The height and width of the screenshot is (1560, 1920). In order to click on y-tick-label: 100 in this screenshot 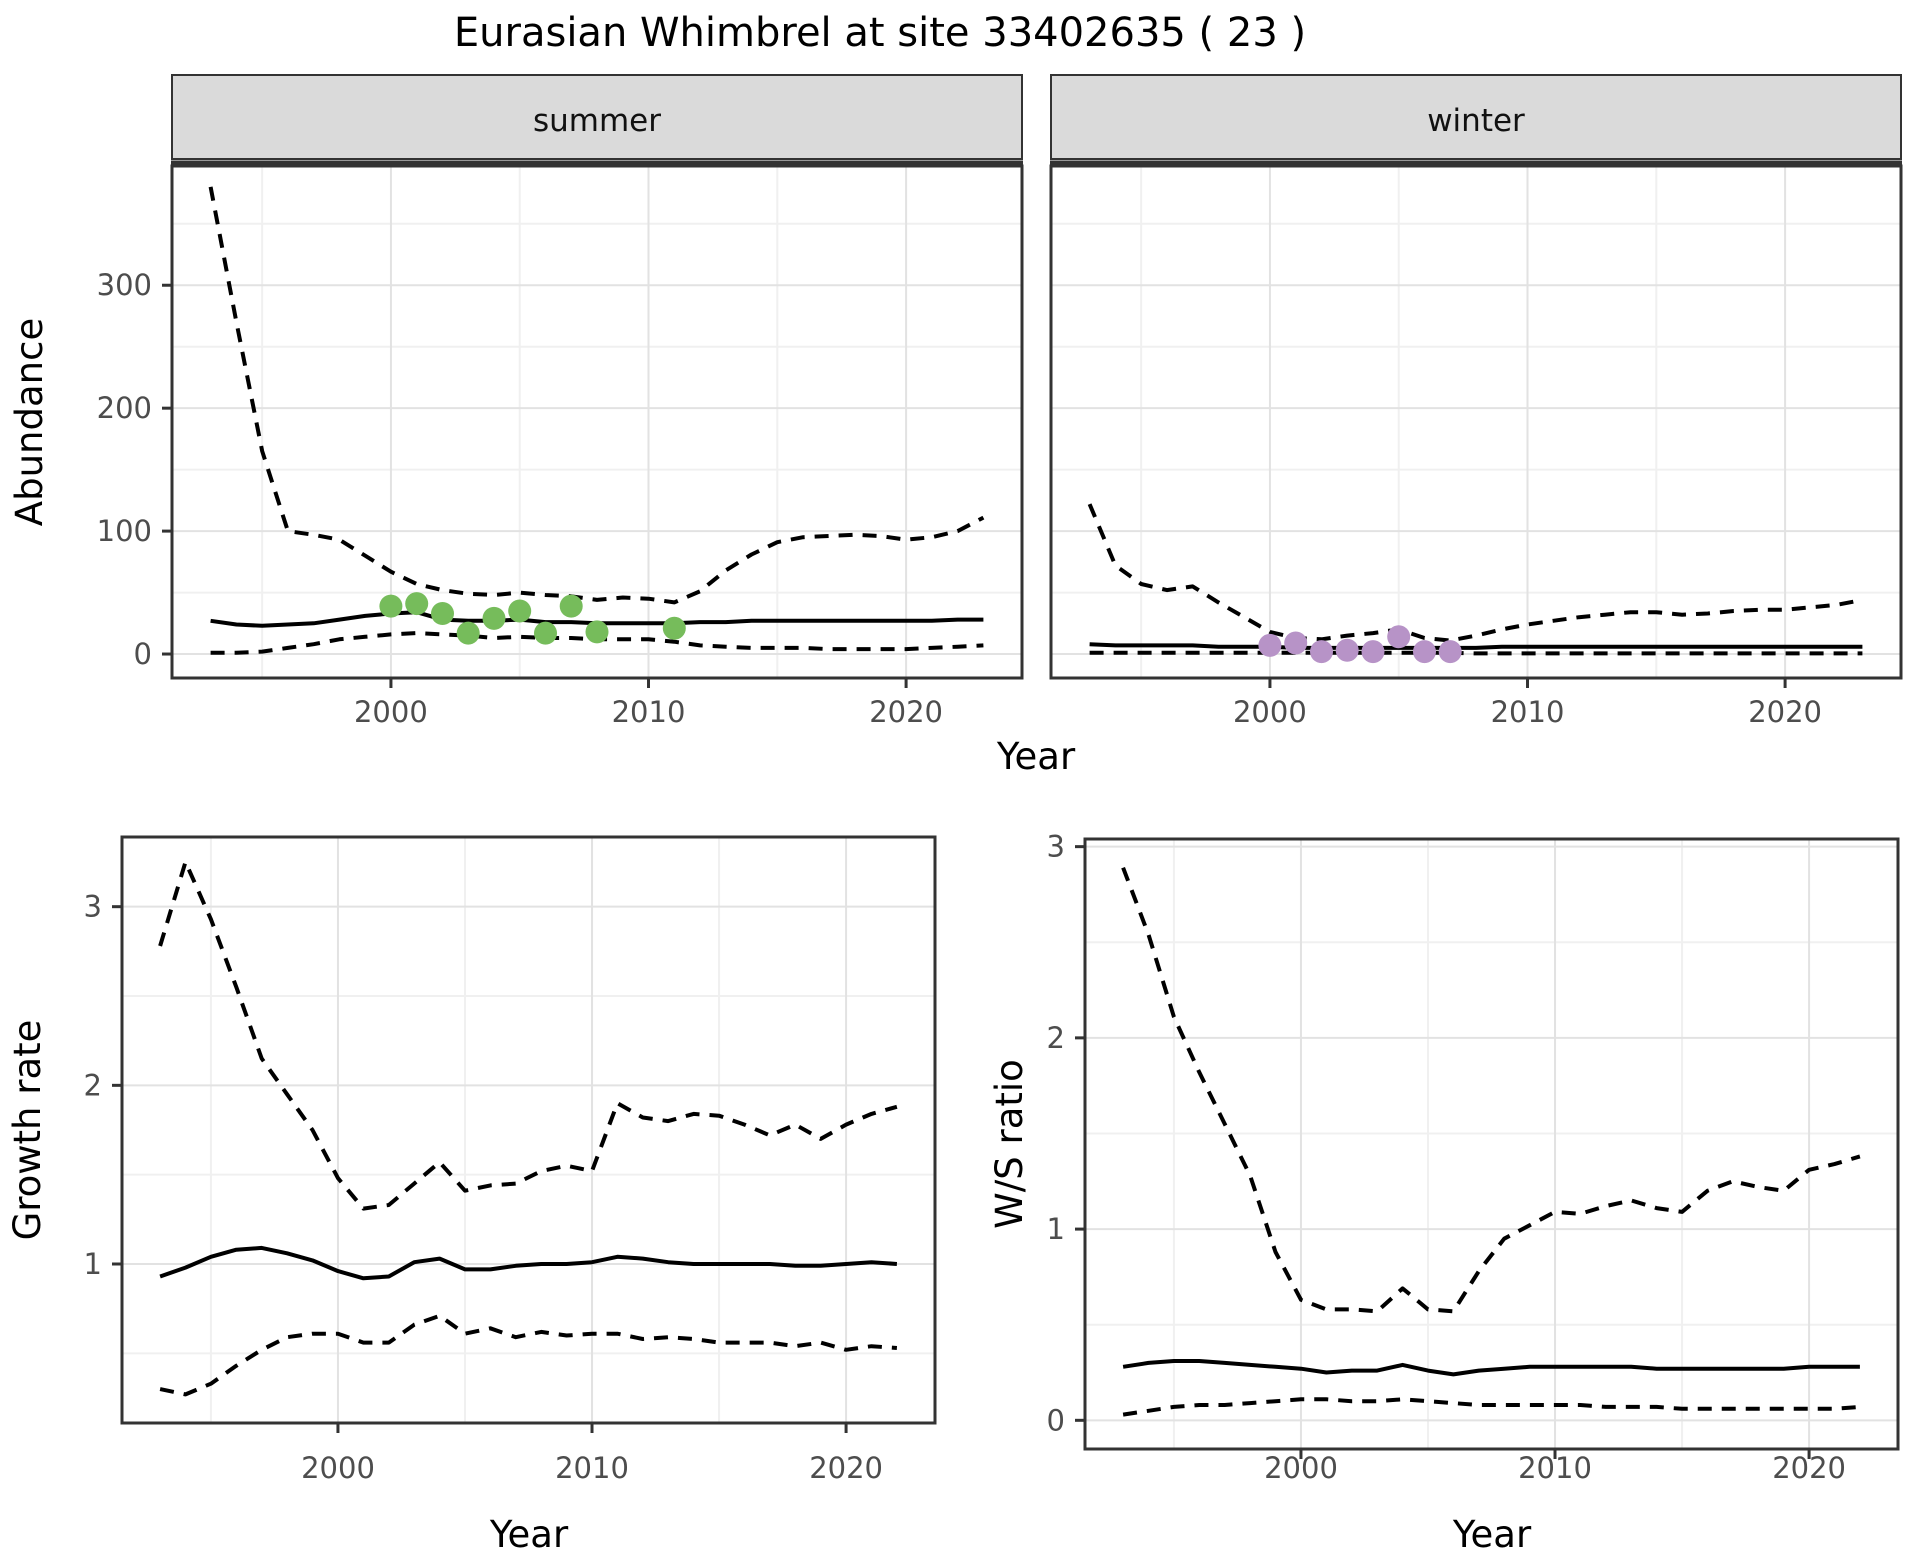, I will do `click(124, 531)`.